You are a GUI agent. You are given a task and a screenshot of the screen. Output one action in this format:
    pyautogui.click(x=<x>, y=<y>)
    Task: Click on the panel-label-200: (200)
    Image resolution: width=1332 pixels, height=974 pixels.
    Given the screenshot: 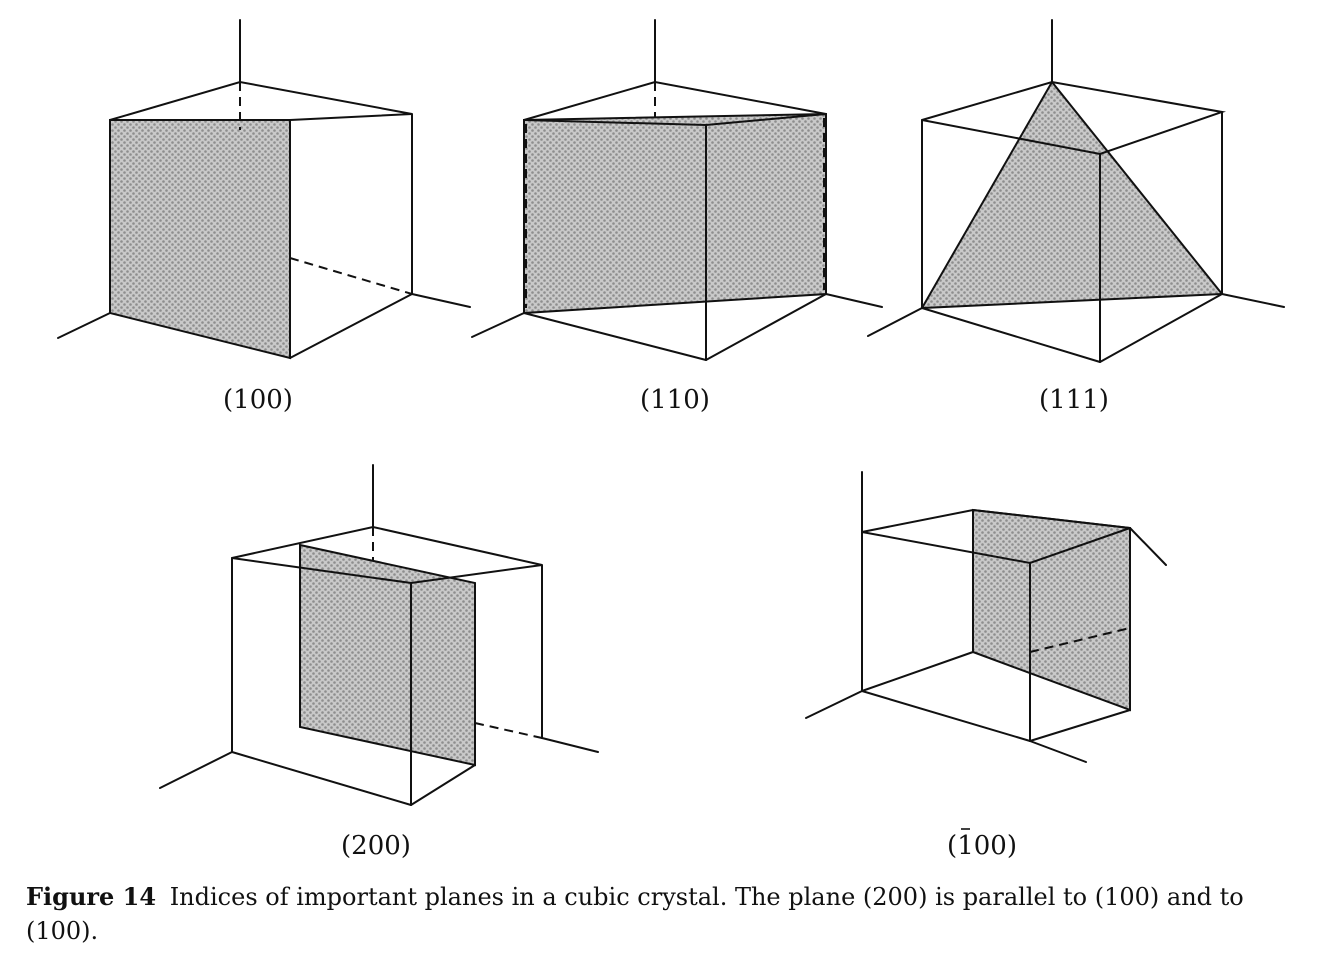 What is the action you would take?
    pyautogui.click(x=376, y=846)
    